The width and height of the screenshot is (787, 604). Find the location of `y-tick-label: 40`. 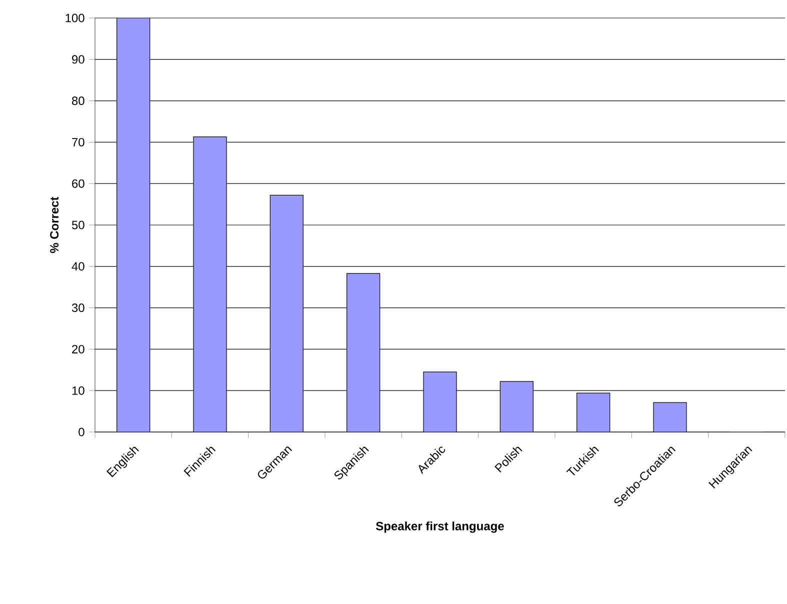

y-tick-label: 40 is located at coordinates (78, 266).